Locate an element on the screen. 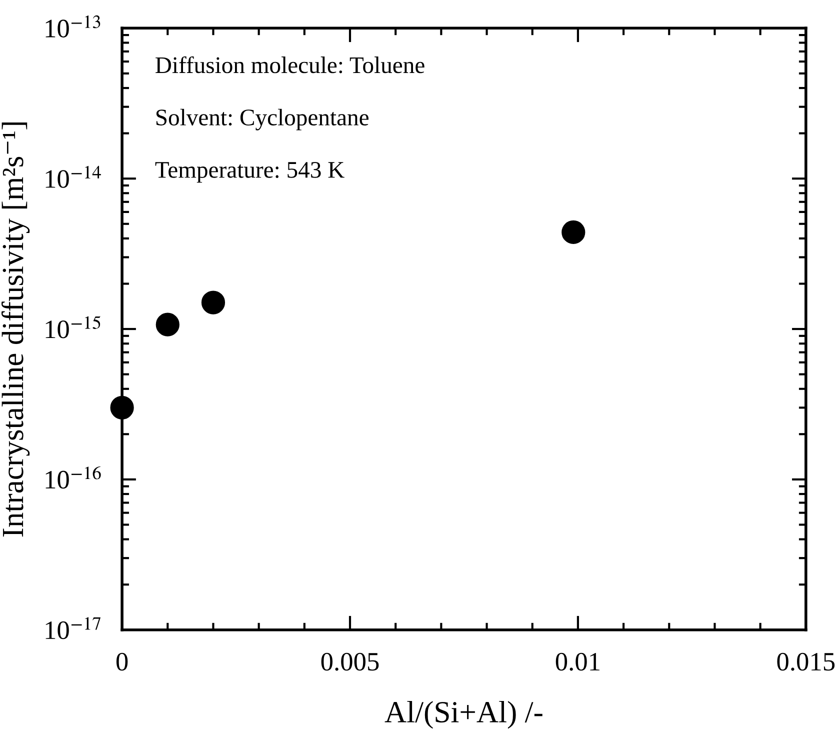 The width and height of the screenshot is (836, 741). x-axis-title: Al/(Si+Al) /- is located at coordinates (463, 715).